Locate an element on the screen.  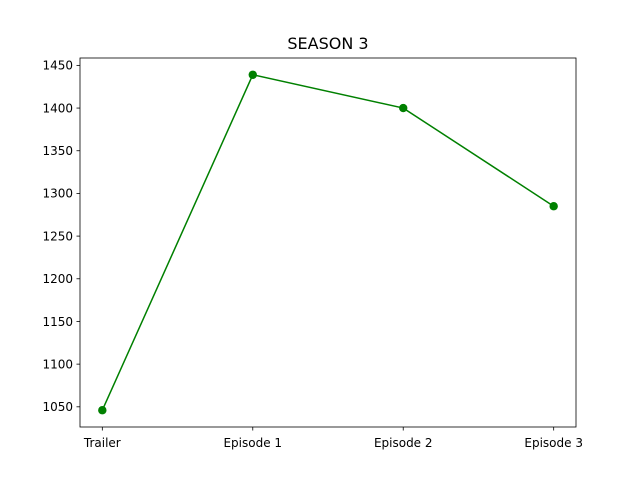
y-tick-label: 1100 is located at coordinates (57, 364).